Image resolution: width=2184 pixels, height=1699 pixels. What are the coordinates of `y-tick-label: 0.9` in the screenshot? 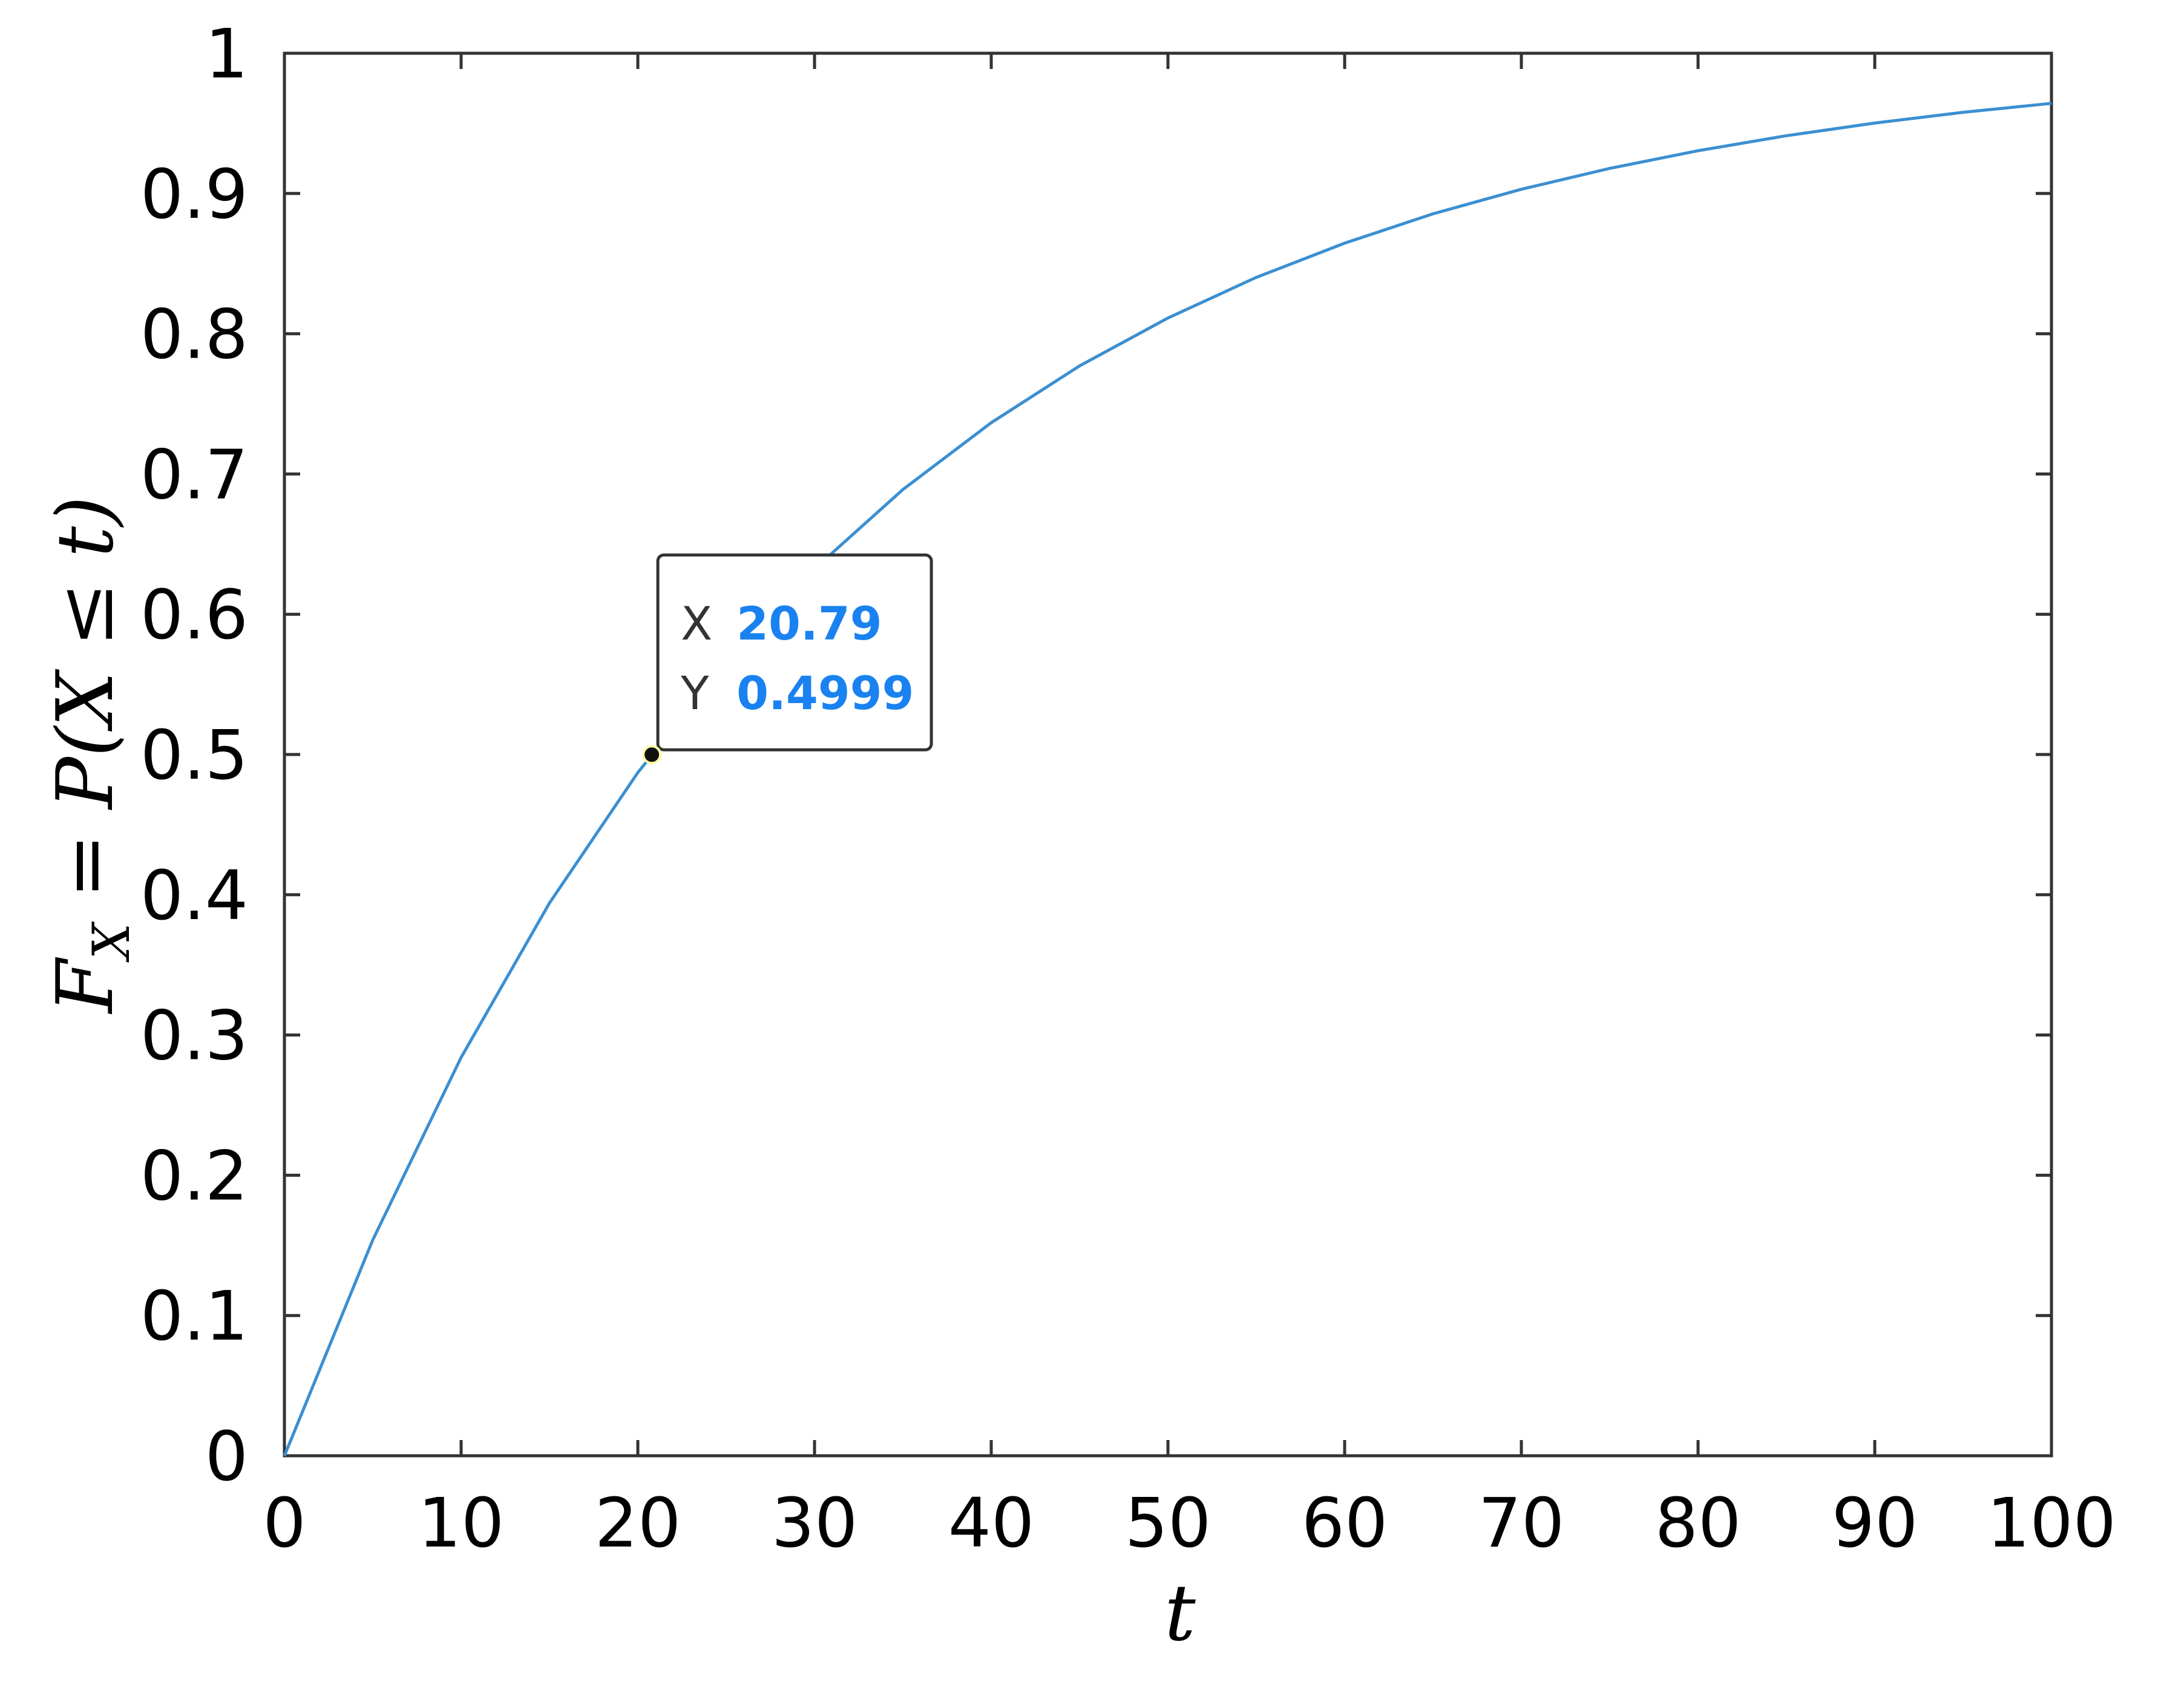 It's located at (194, 194).